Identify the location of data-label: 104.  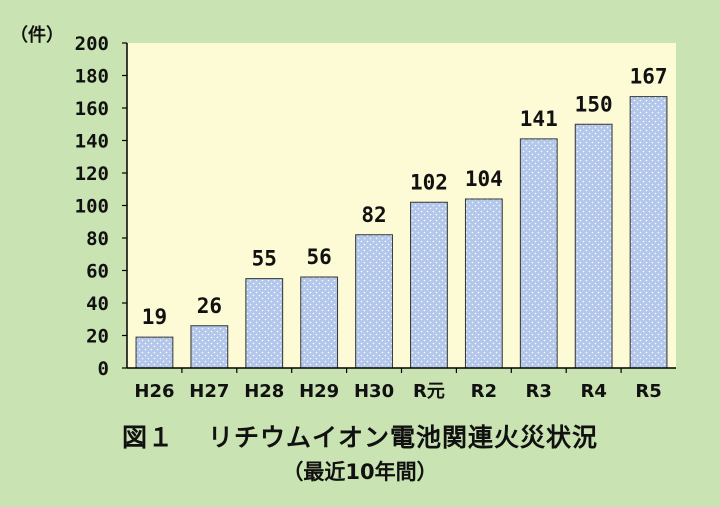
(484, 179).